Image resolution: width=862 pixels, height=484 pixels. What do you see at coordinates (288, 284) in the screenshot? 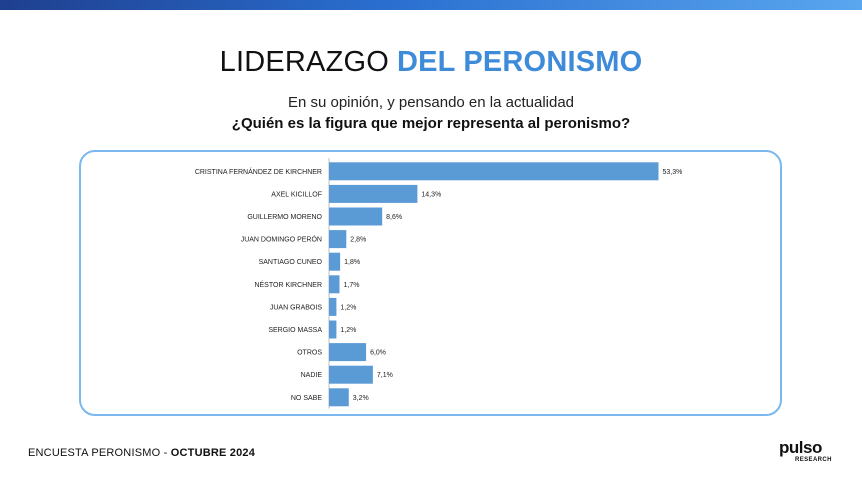
I see `category-label: NÉSTOR KIRCHNER` at bounding box center [288, 284].